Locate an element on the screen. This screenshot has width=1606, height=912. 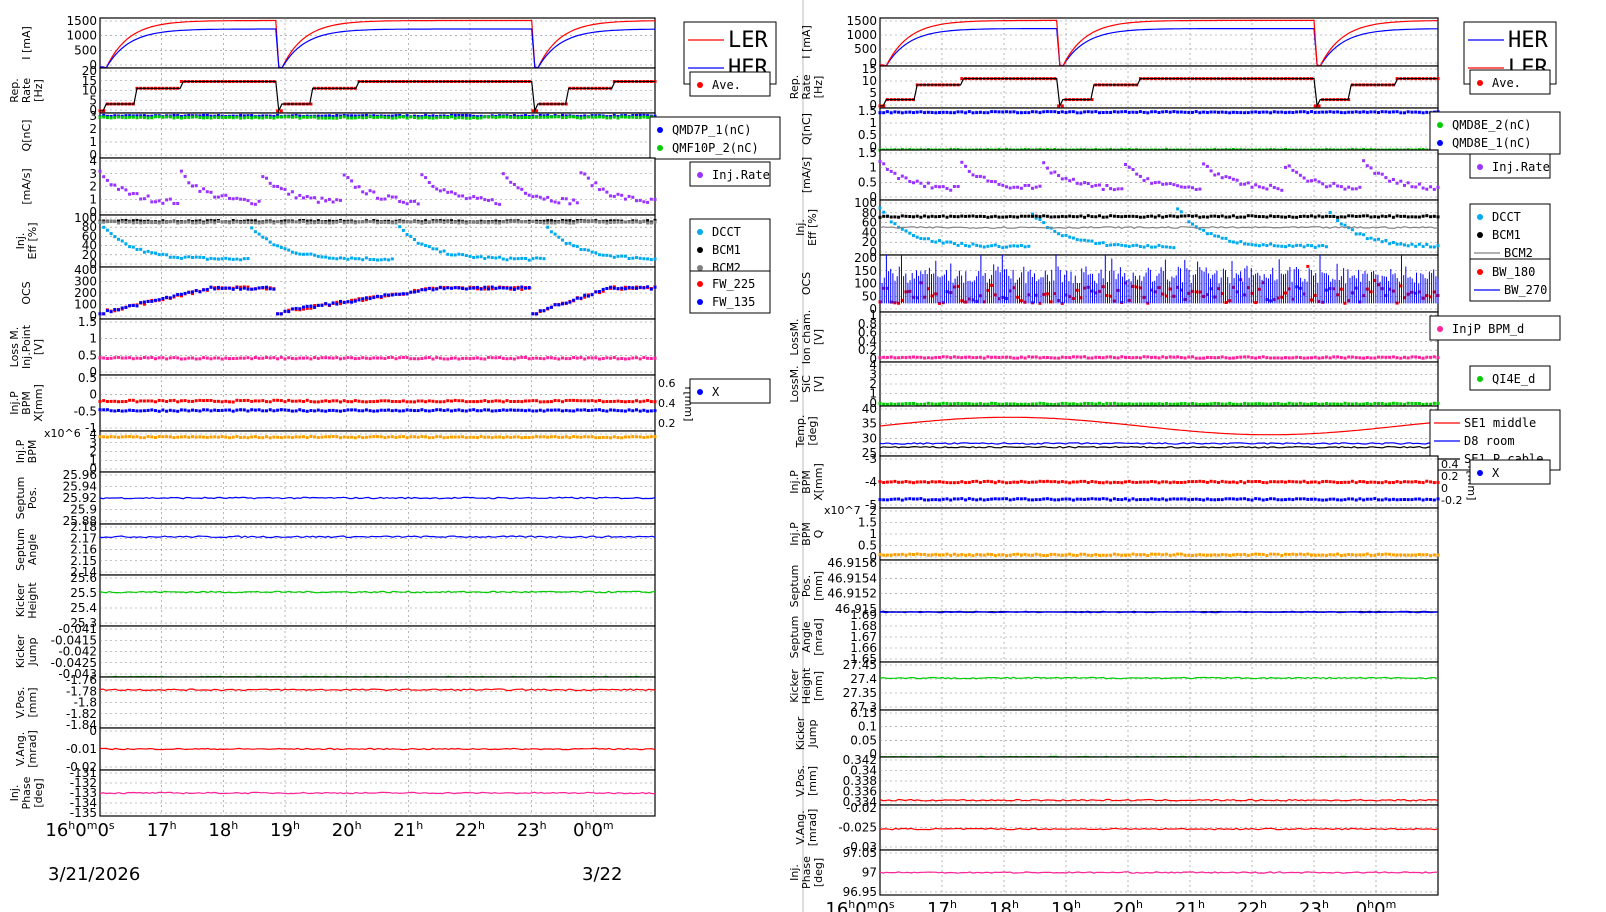
y-tick-label: 0.8 is located at coordinates (867, 324).